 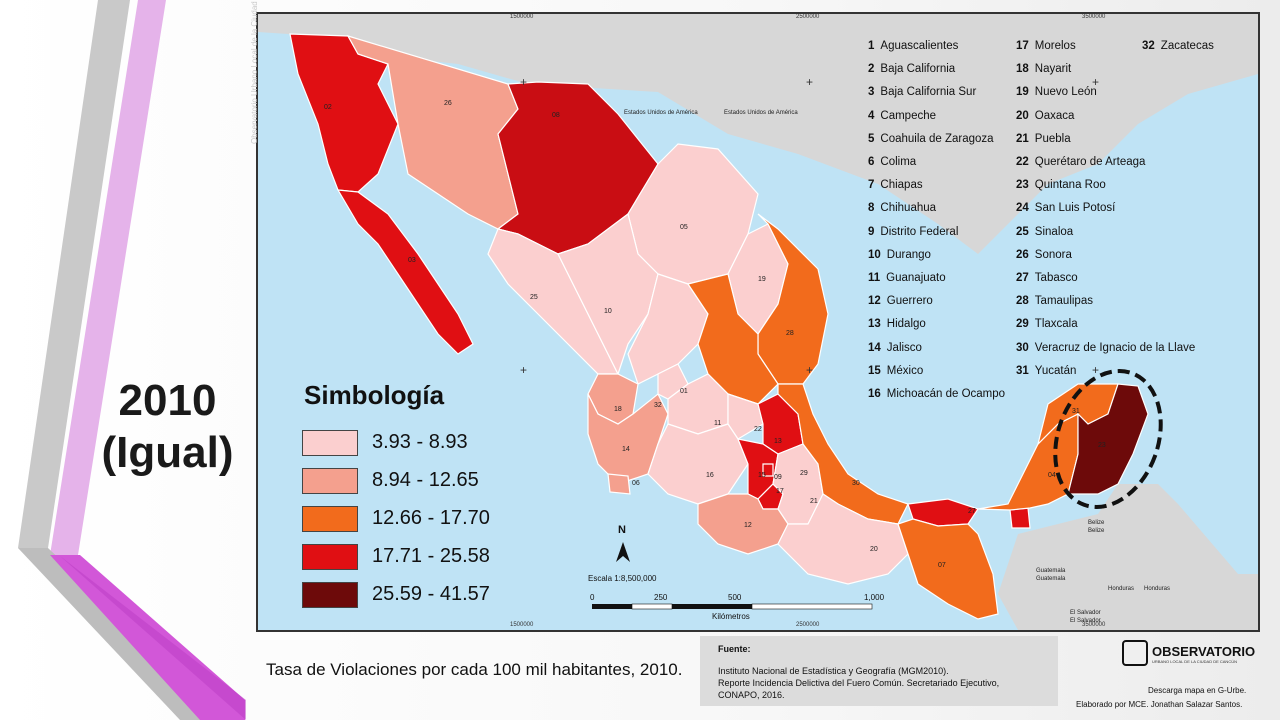 What do you see at coordinates (895, 371) in the screenshot?
I see `state-index-item: 15 México` at bounding box center [895, 371].